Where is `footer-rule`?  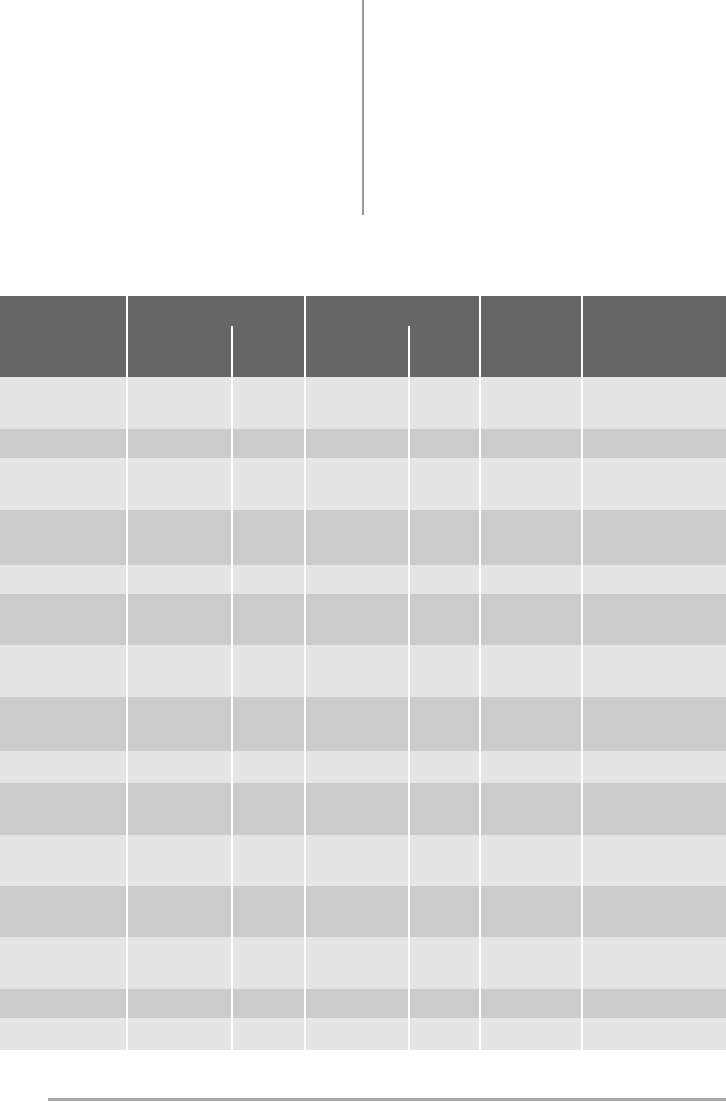 footer-rule is located at coordinates (387, 1099).